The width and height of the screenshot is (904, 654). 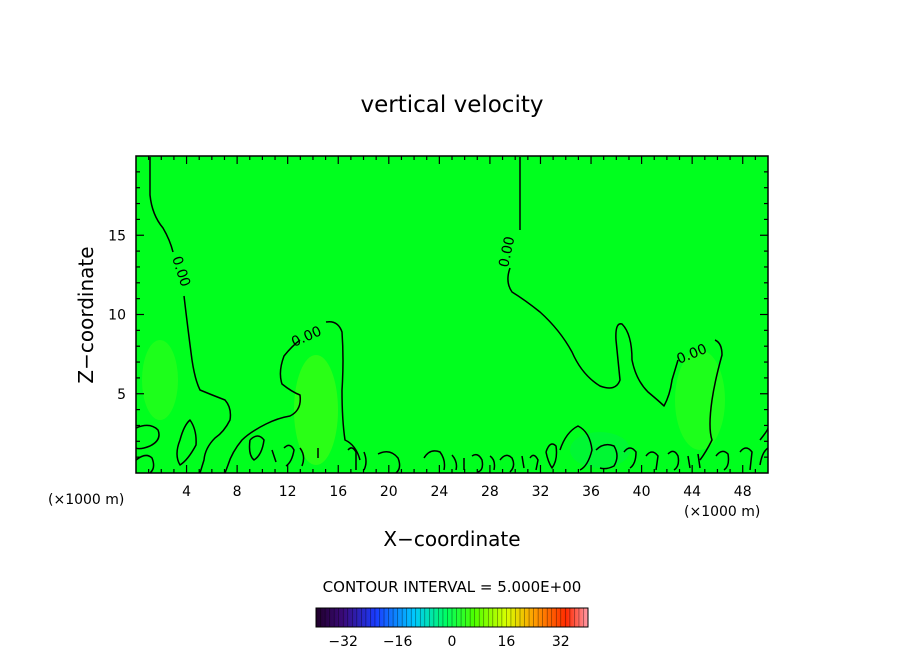 I want to click on x-tick-label: 44, so click(x=692, y=492).